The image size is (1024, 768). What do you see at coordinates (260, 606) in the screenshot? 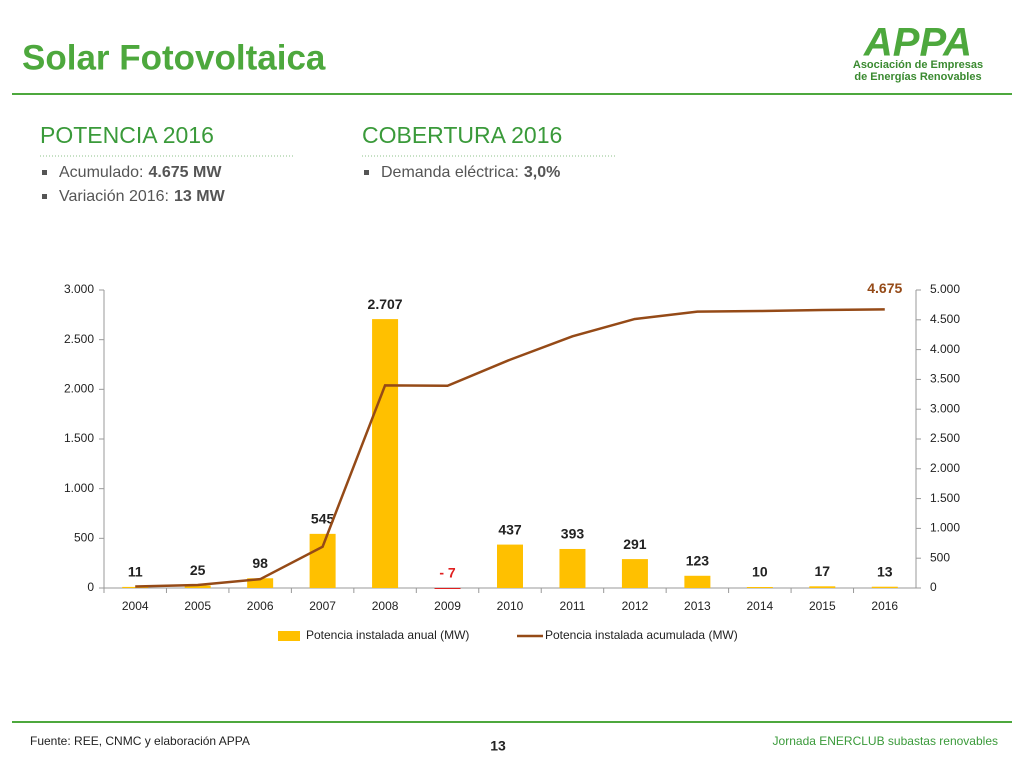
I see `x-tick-label: 2006` at bounding box center [260, 606].